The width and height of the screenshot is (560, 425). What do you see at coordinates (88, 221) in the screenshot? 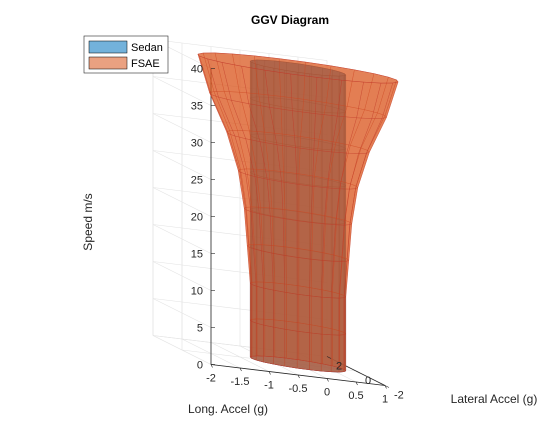
I see `z-axis-label: Speed m/s` at bounding box center [88, 221].